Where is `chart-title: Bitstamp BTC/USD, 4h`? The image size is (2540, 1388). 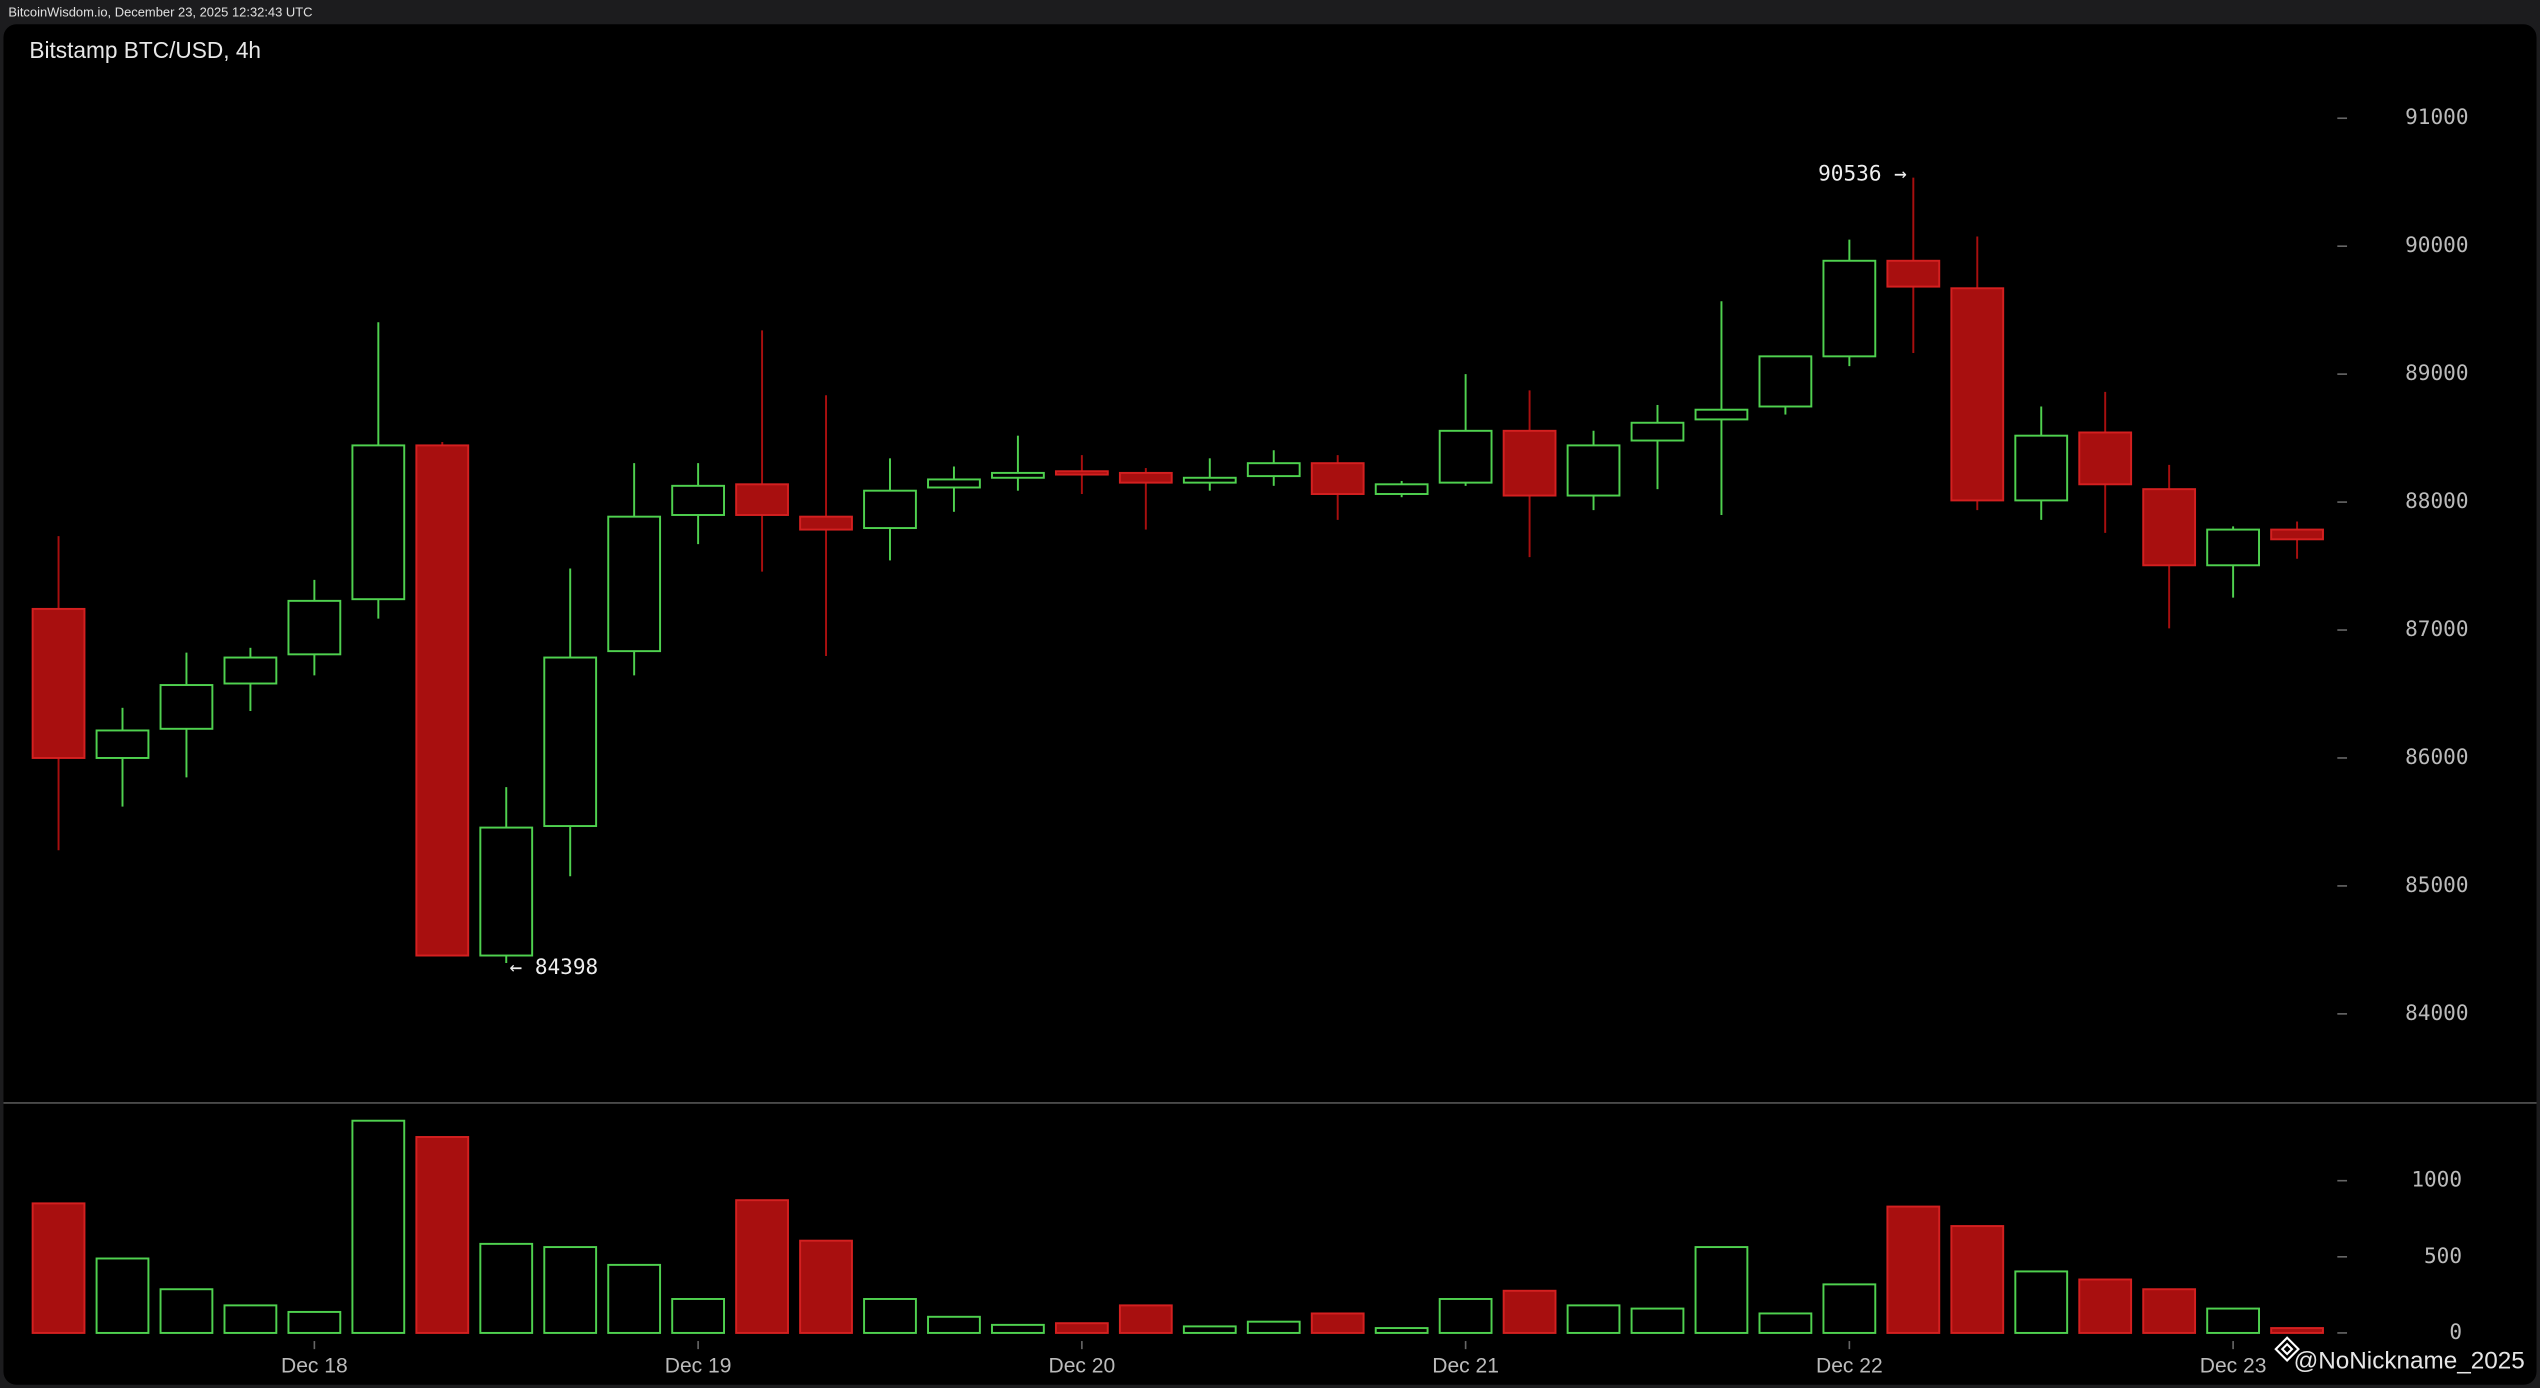
chart-title: Bitstamp BTC/USD, 4h is located at coordinates (145, 50).